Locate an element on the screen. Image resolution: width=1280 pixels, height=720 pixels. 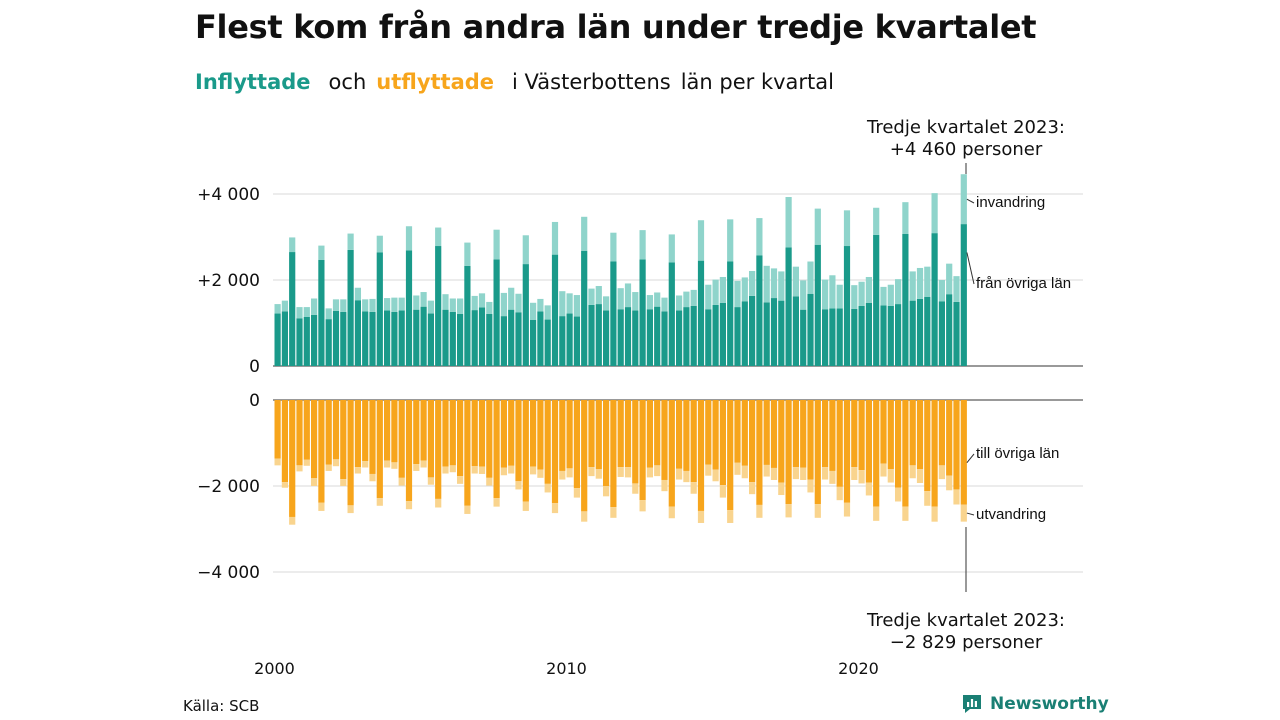
label-till-ovriga-lan: till övriga län is located at coordinates (1017, 453).